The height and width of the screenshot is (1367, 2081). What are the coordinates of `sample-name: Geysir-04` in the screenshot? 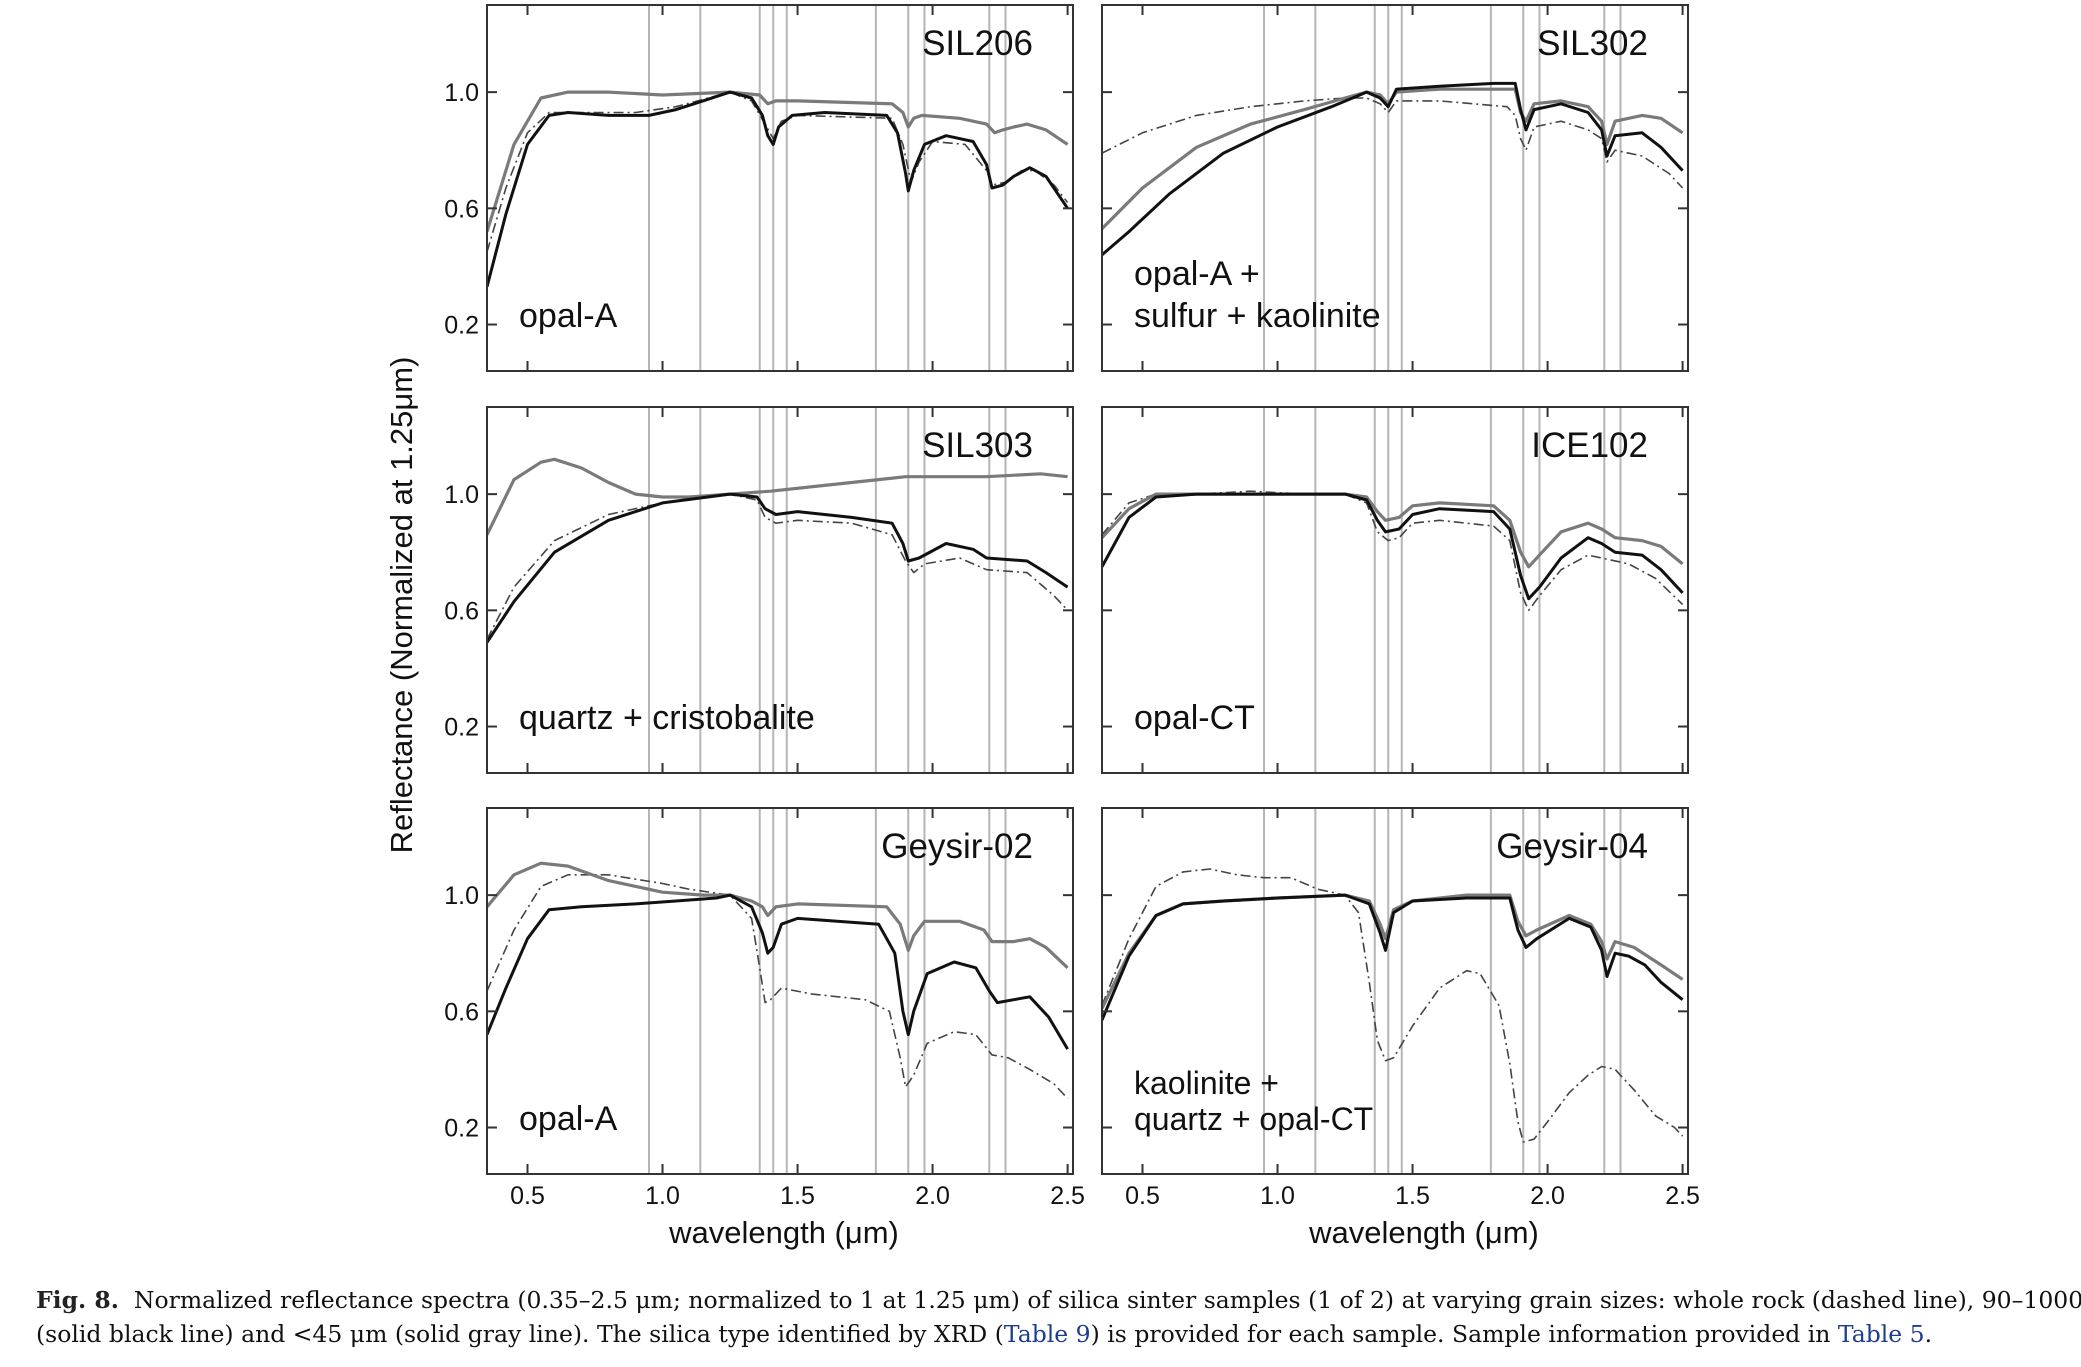 It's located at (1572, 846).